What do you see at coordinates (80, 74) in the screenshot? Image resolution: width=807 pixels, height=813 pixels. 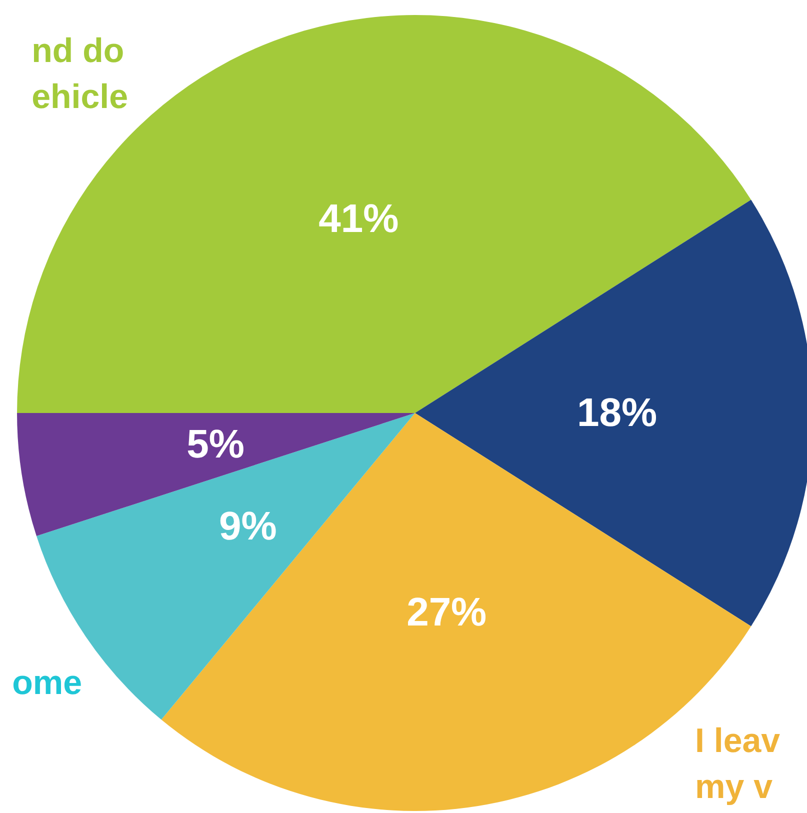 I see `text: nd do ehicle` at bounding box center [80, 74].